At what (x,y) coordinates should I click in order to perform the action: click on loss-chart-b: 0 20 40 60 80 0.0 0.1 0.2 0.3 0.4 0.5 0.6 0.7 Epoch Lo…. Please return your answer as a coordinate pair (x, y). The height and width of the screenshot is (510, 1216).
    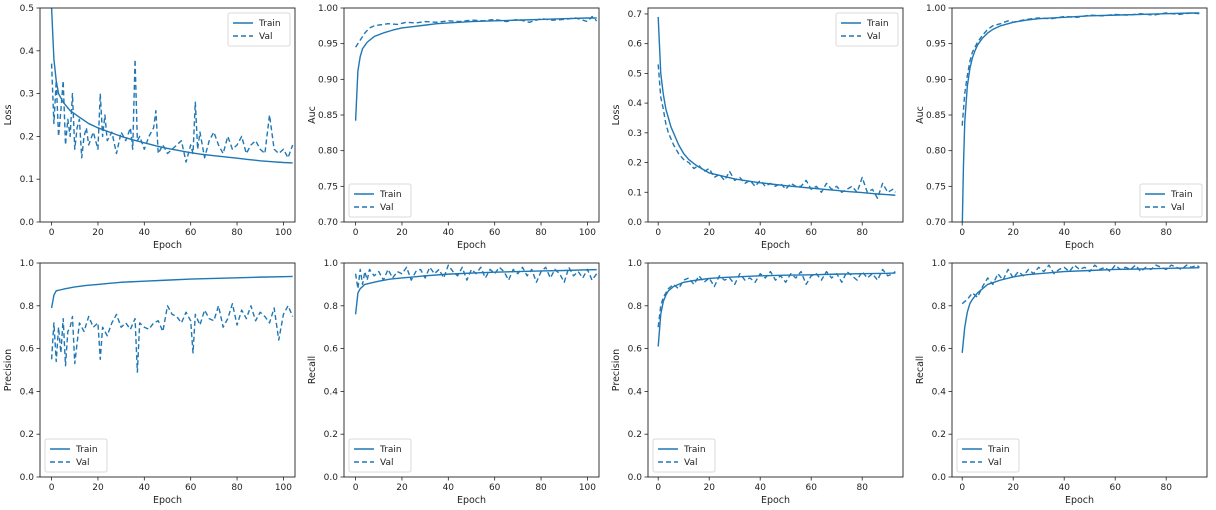
    Looking at the image, I should click on (757, 129).